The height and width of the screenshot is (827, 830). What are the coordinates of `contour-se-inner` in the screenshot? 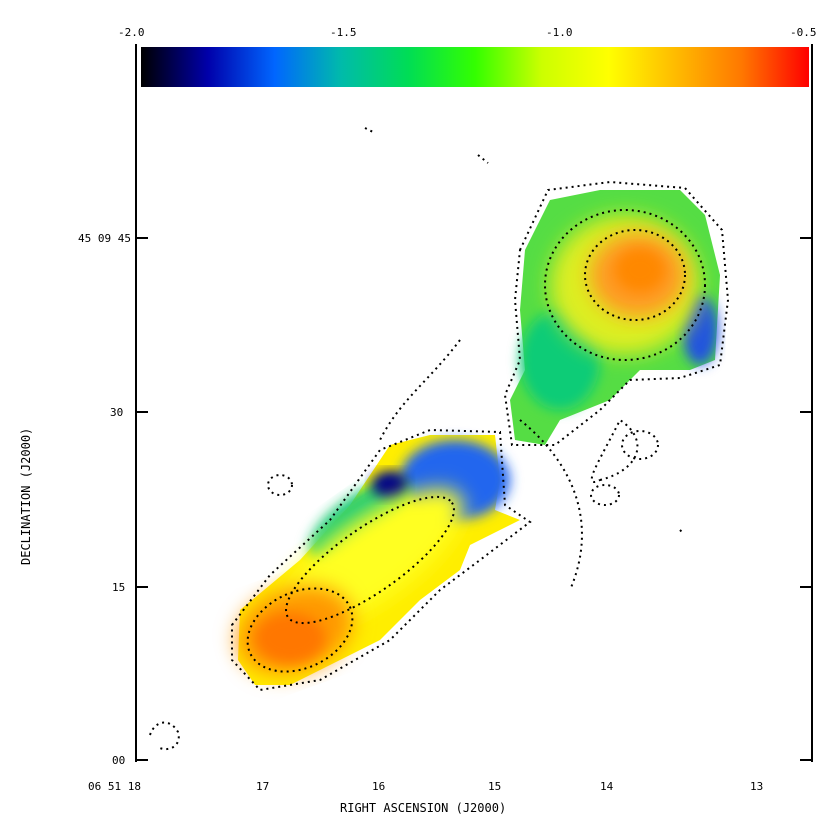 It's located at (300, 630).